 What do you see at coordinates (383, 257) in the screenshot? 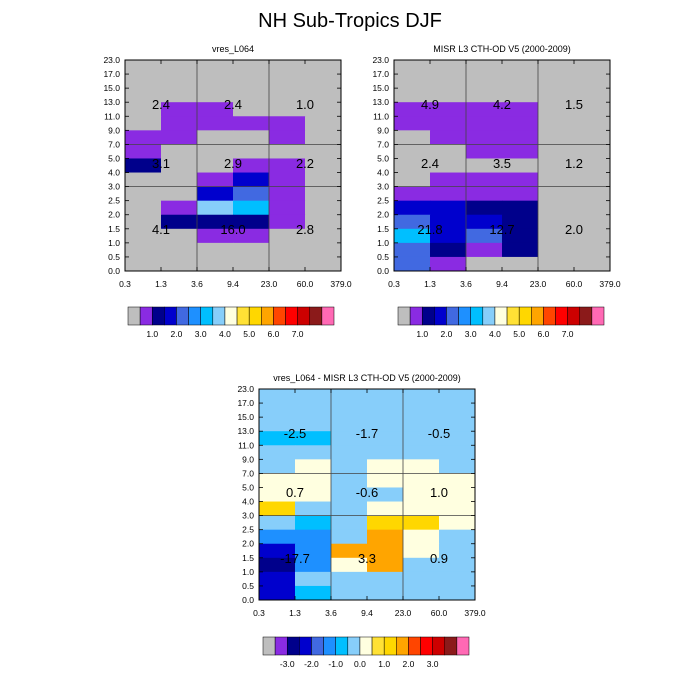
I see `y-tick-label: 0.5` at bounding box center [383, 257].